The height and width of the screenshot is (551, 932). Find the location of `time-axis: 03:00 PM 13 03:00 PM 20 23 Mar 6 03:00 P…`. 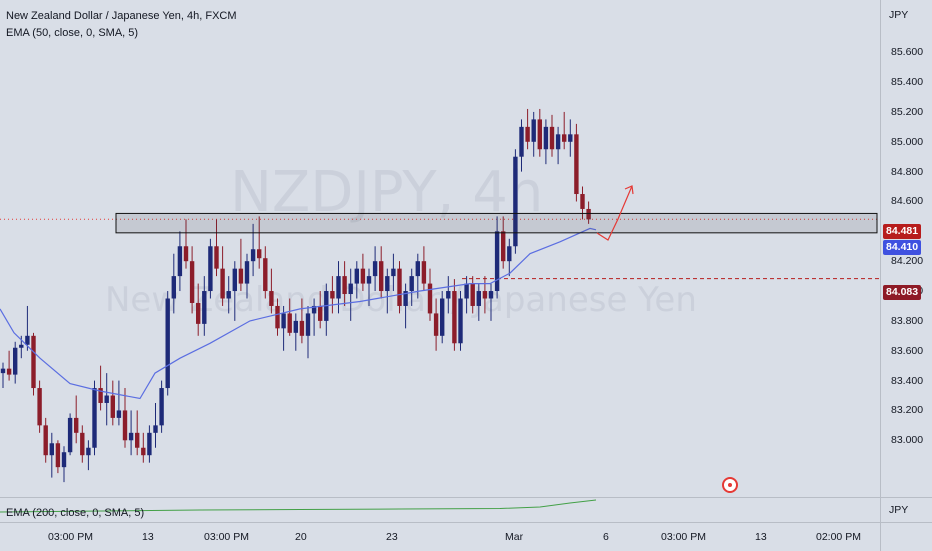

time-axis: 03:00 PM 13 03:00 PM 20 23 Mar 6 03:00 P… is located at coordinates (440, 536).